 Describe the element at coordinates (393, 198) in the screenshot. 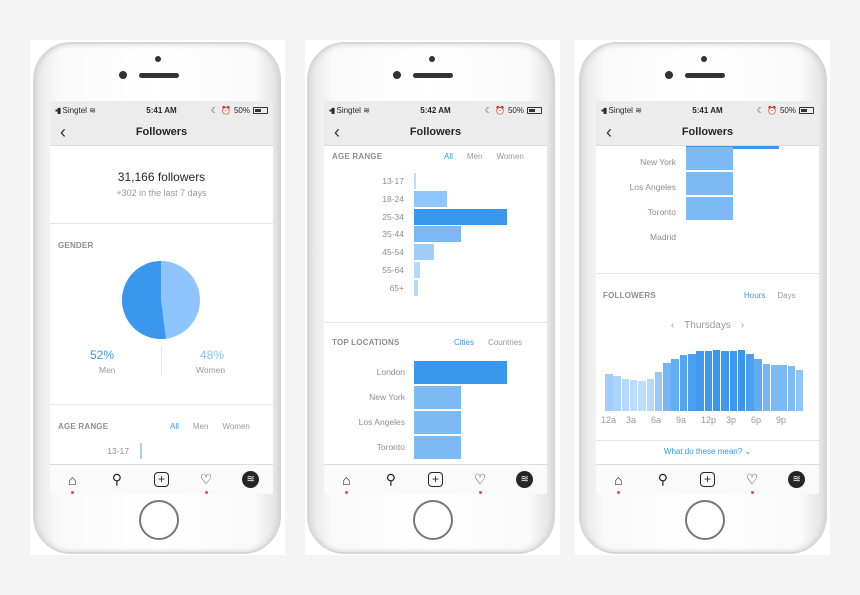

I see `age-label: 18-24` at that location.